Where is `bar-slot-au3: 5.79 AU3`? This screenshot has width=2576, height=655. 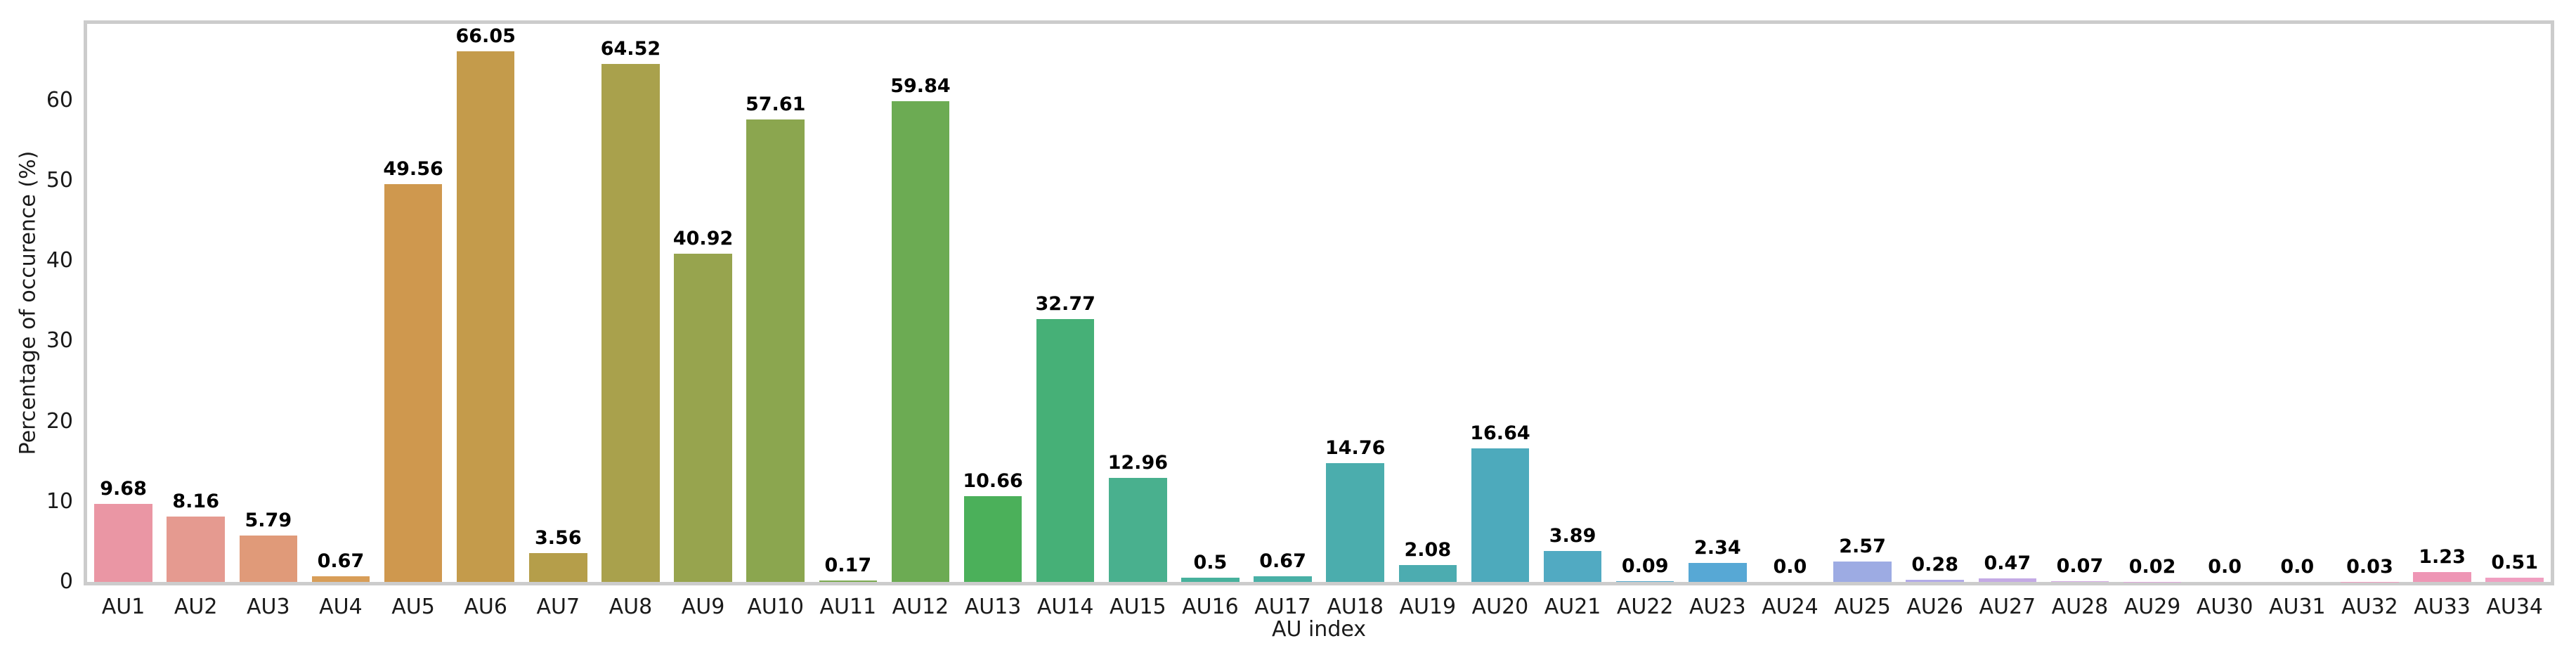 bar-slot-au3: 5.79 AU3 is located at coordinates (268, 321).